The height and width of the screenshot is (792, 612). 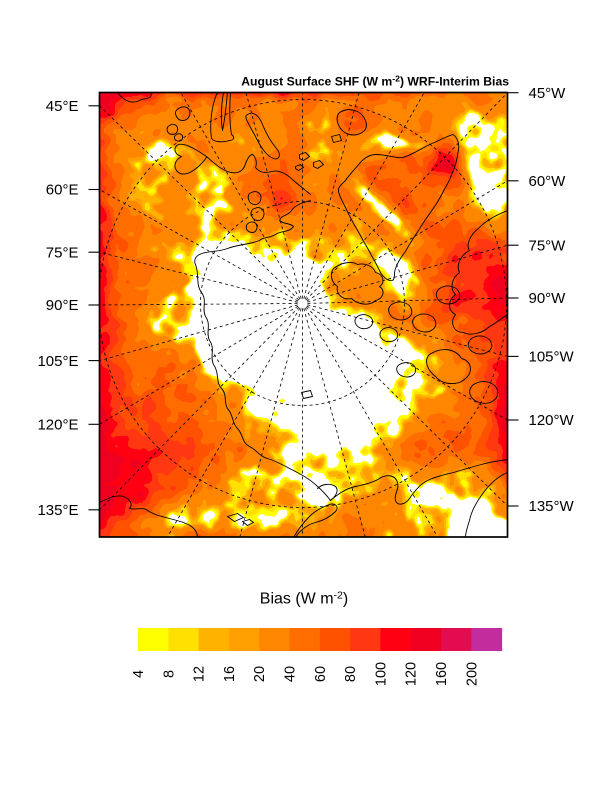 What do you see at coordinates (304, 599) in the screenshot?
I see `svg-text: Bias (W m-2)` at bounding box center [304, 599].